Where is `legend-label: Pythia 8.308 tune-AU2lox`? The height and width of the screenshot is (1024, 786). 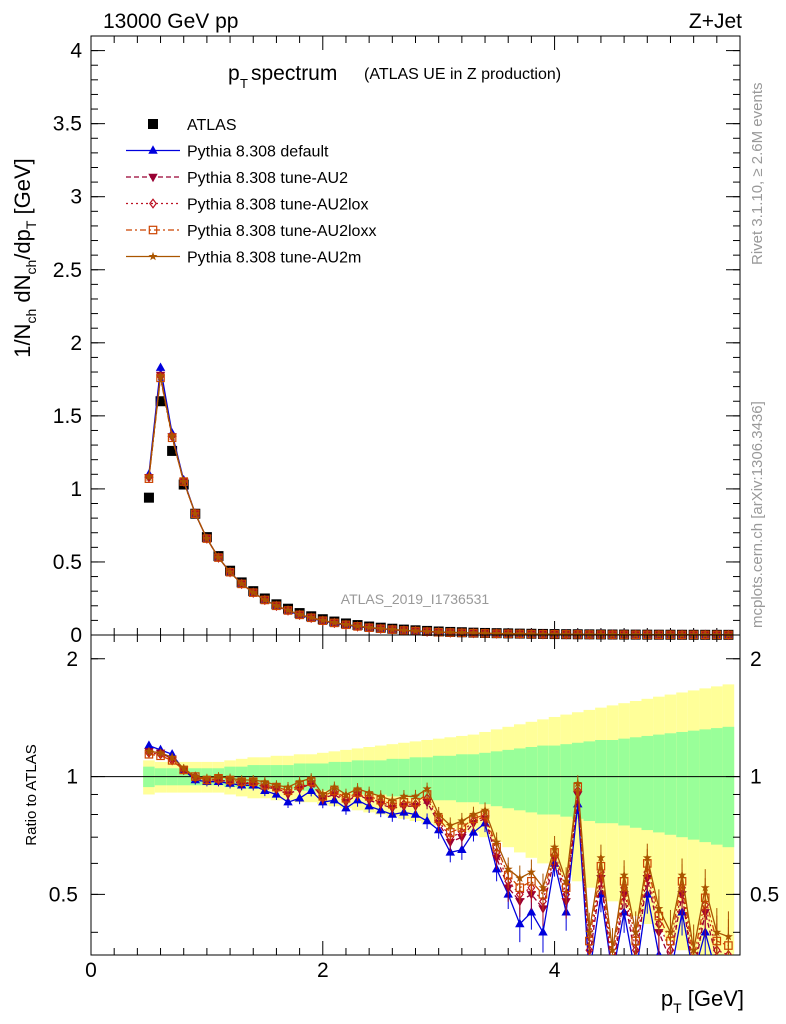
legend-label: Pythia 8.308 tune-AU2lox is located at coordinates (277, 205).